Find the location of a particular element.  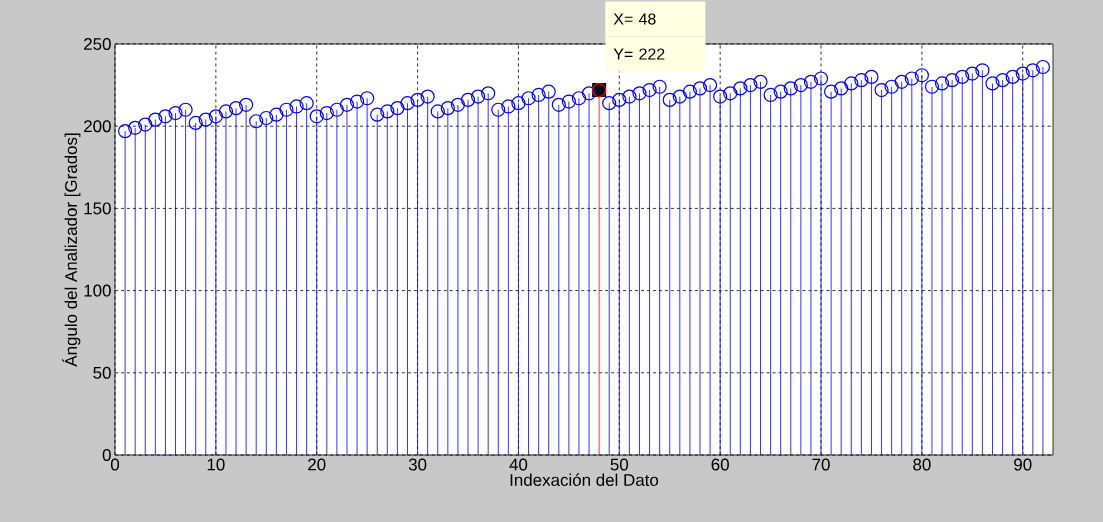

x-axis-title: Indexación del Dato is located at coordinates (584, 480).